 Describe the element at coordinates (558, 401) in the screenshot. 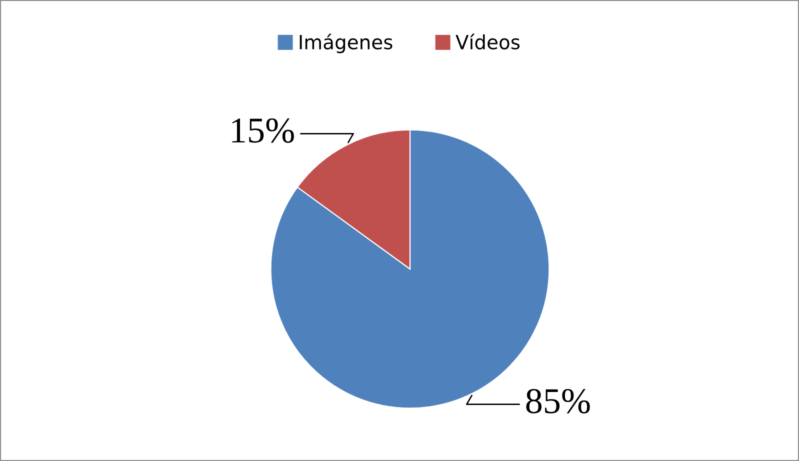

I see `data-label: 85%` at that location.